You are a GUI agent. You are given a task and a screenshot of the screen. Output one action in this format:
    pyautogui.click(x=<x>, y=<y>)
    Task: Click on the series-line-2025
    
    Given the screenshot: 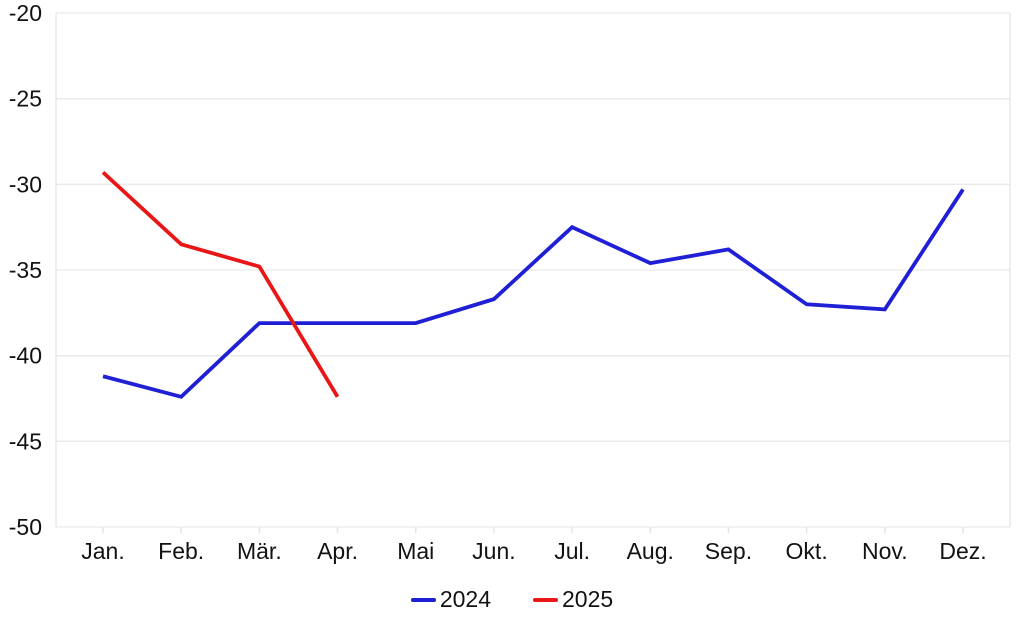 What is the action you would take?
    pyautogui.click(x=220, y=284)
    